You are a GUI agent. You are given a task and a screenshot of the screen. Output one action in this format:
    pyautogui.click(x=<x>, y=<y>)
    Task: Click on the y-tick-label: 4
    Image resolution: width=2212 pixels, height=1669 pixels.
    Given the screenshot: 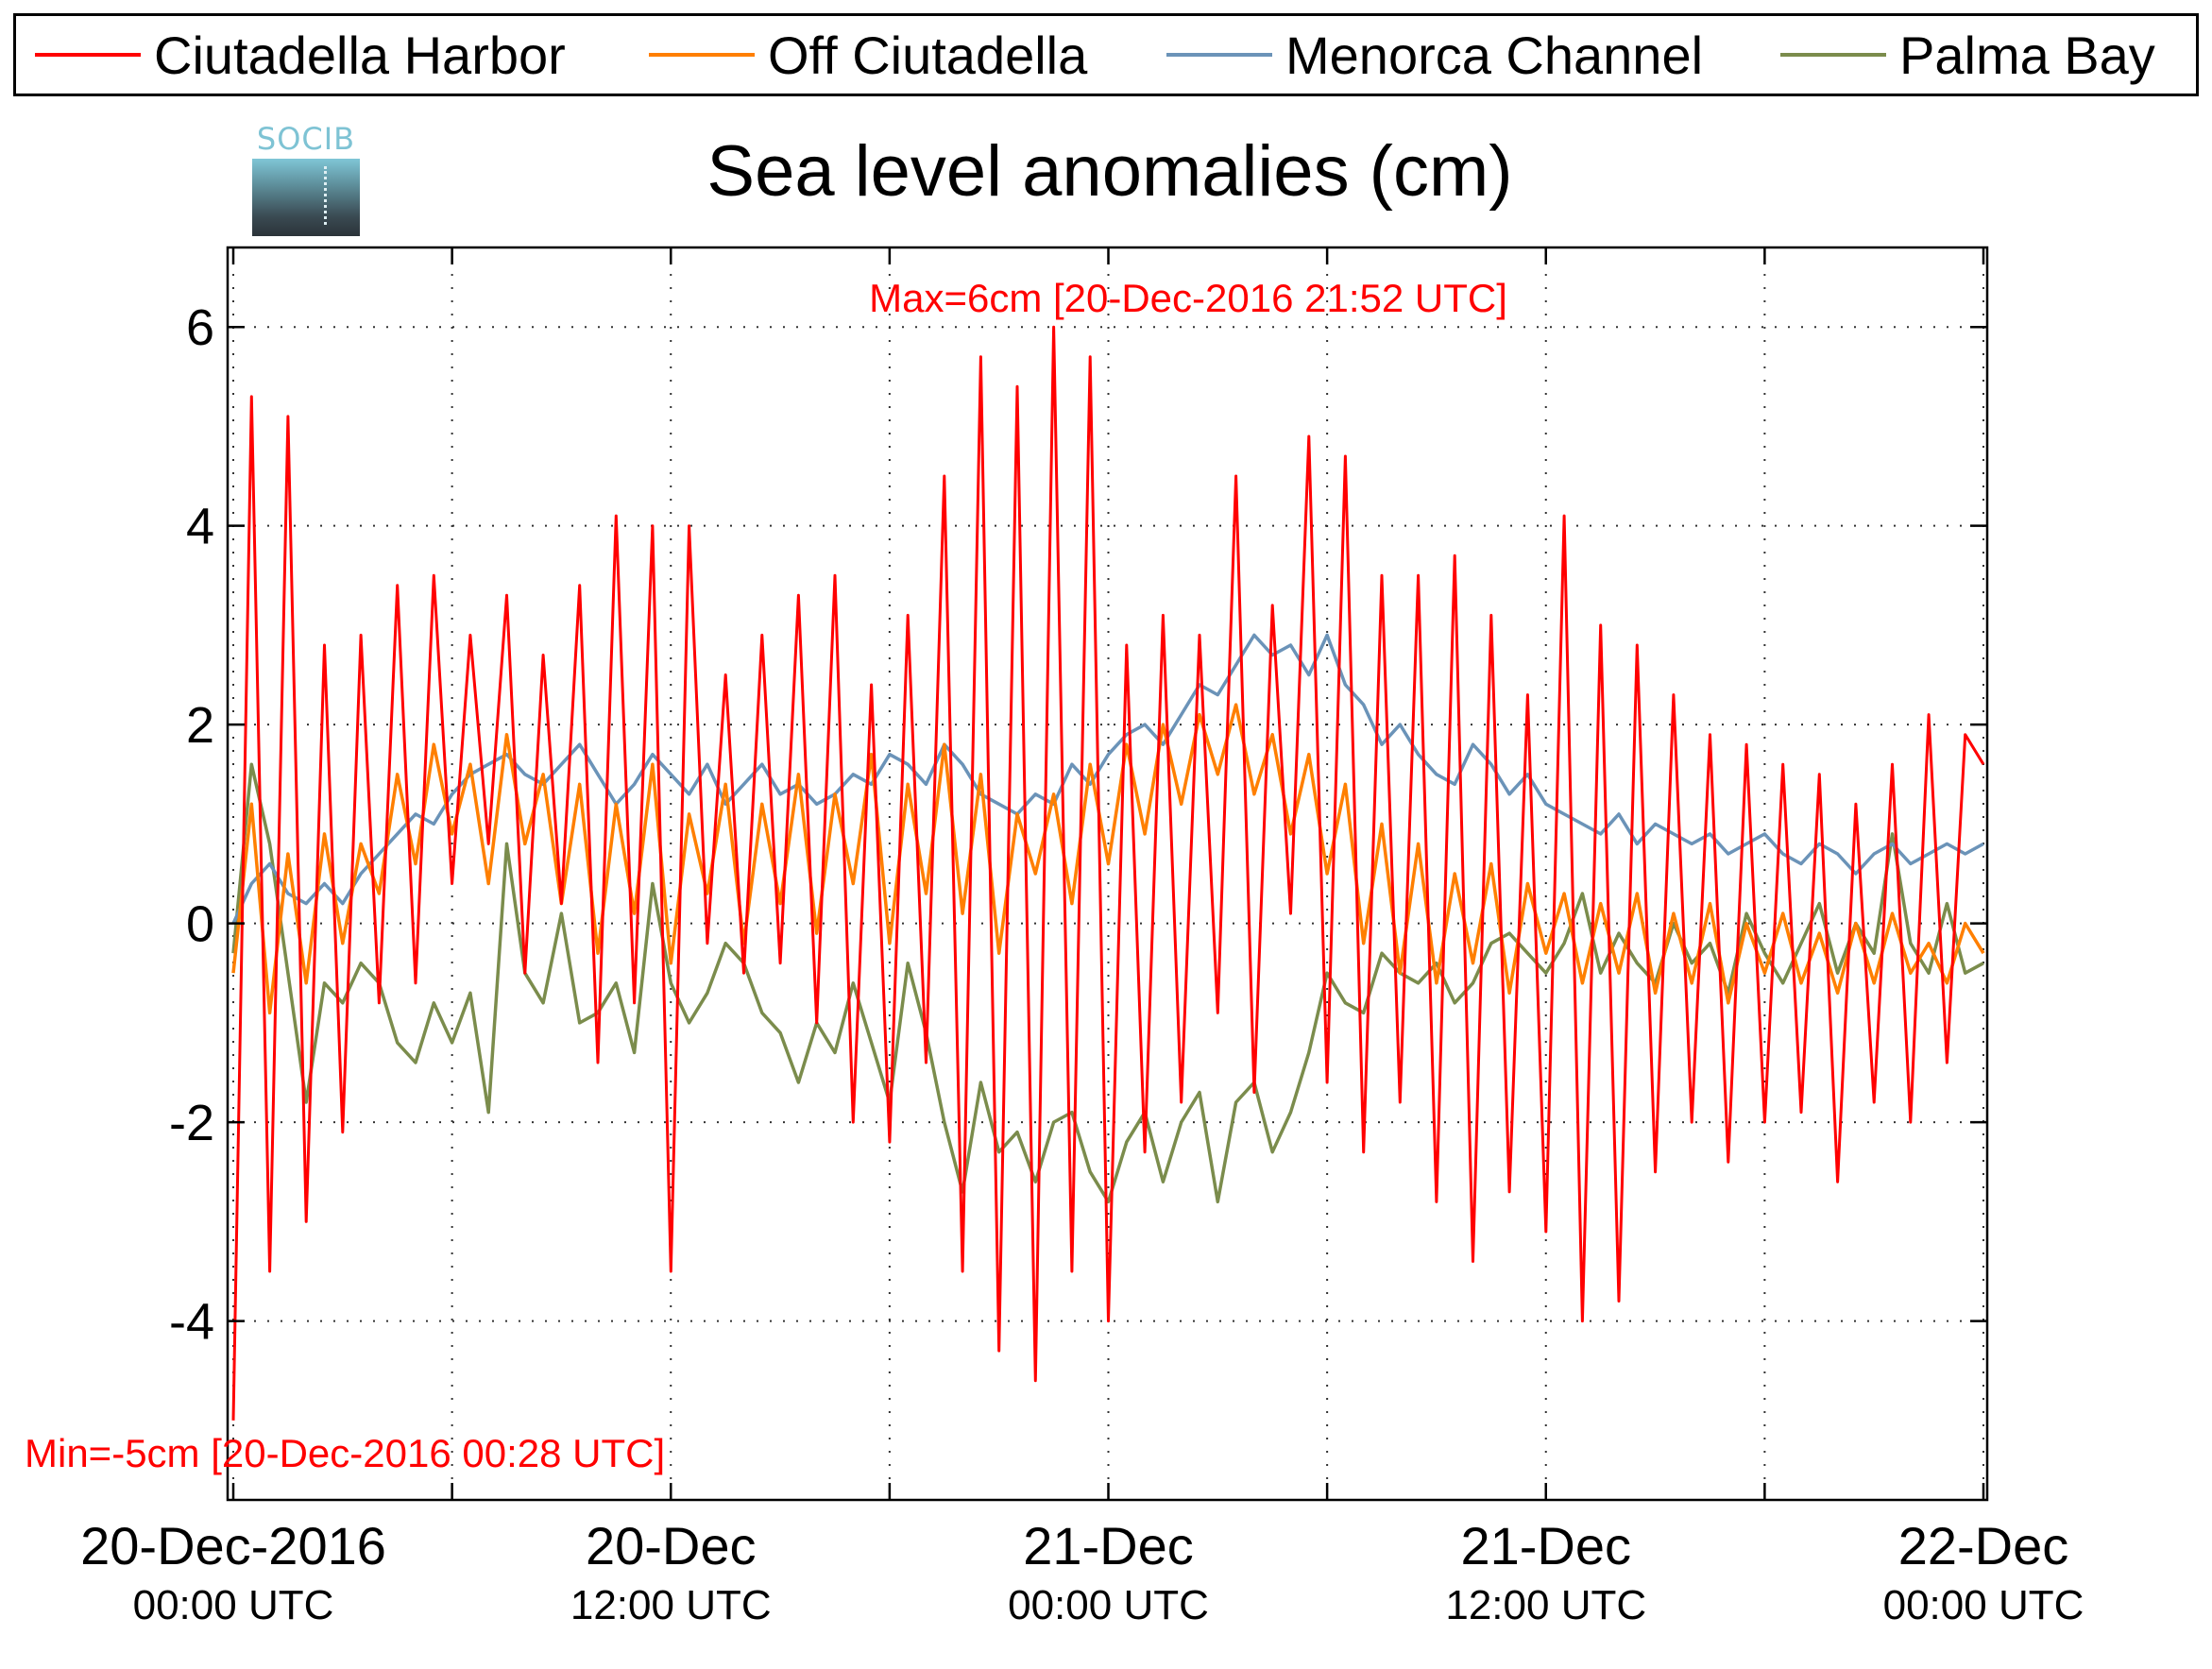 What is the action you would take?
    pyautogui.click(x=200, y=527)
    